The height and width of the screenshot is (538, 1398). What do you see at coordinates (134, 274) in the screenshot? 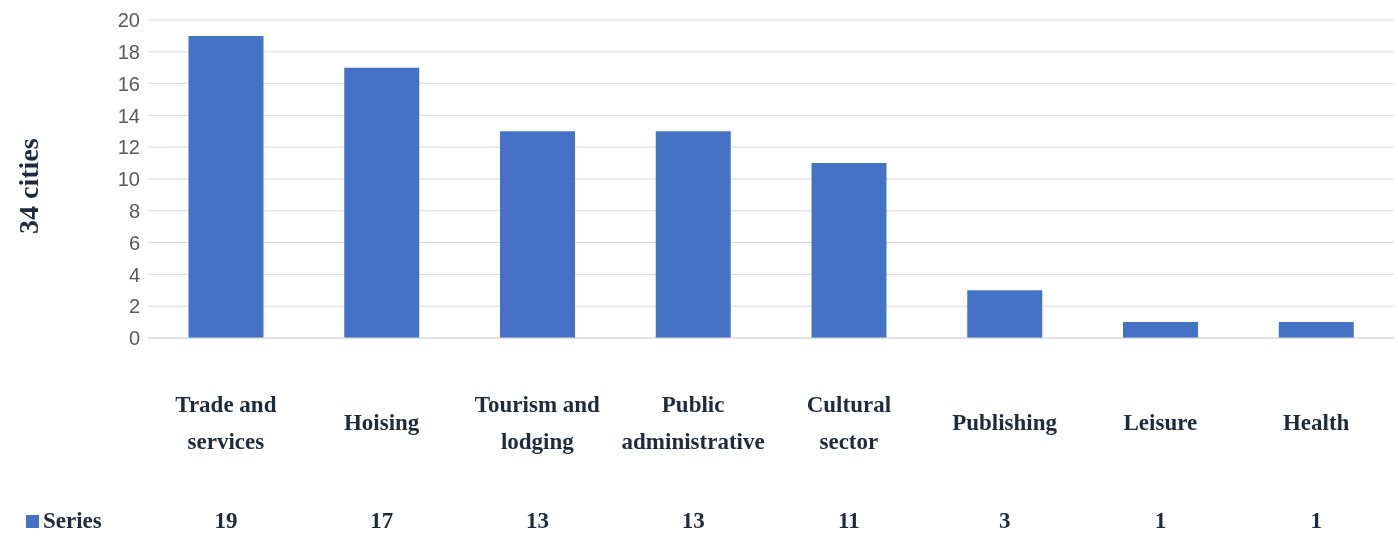
I see `y-tick-label: 4` at bounding box center [134, 274].